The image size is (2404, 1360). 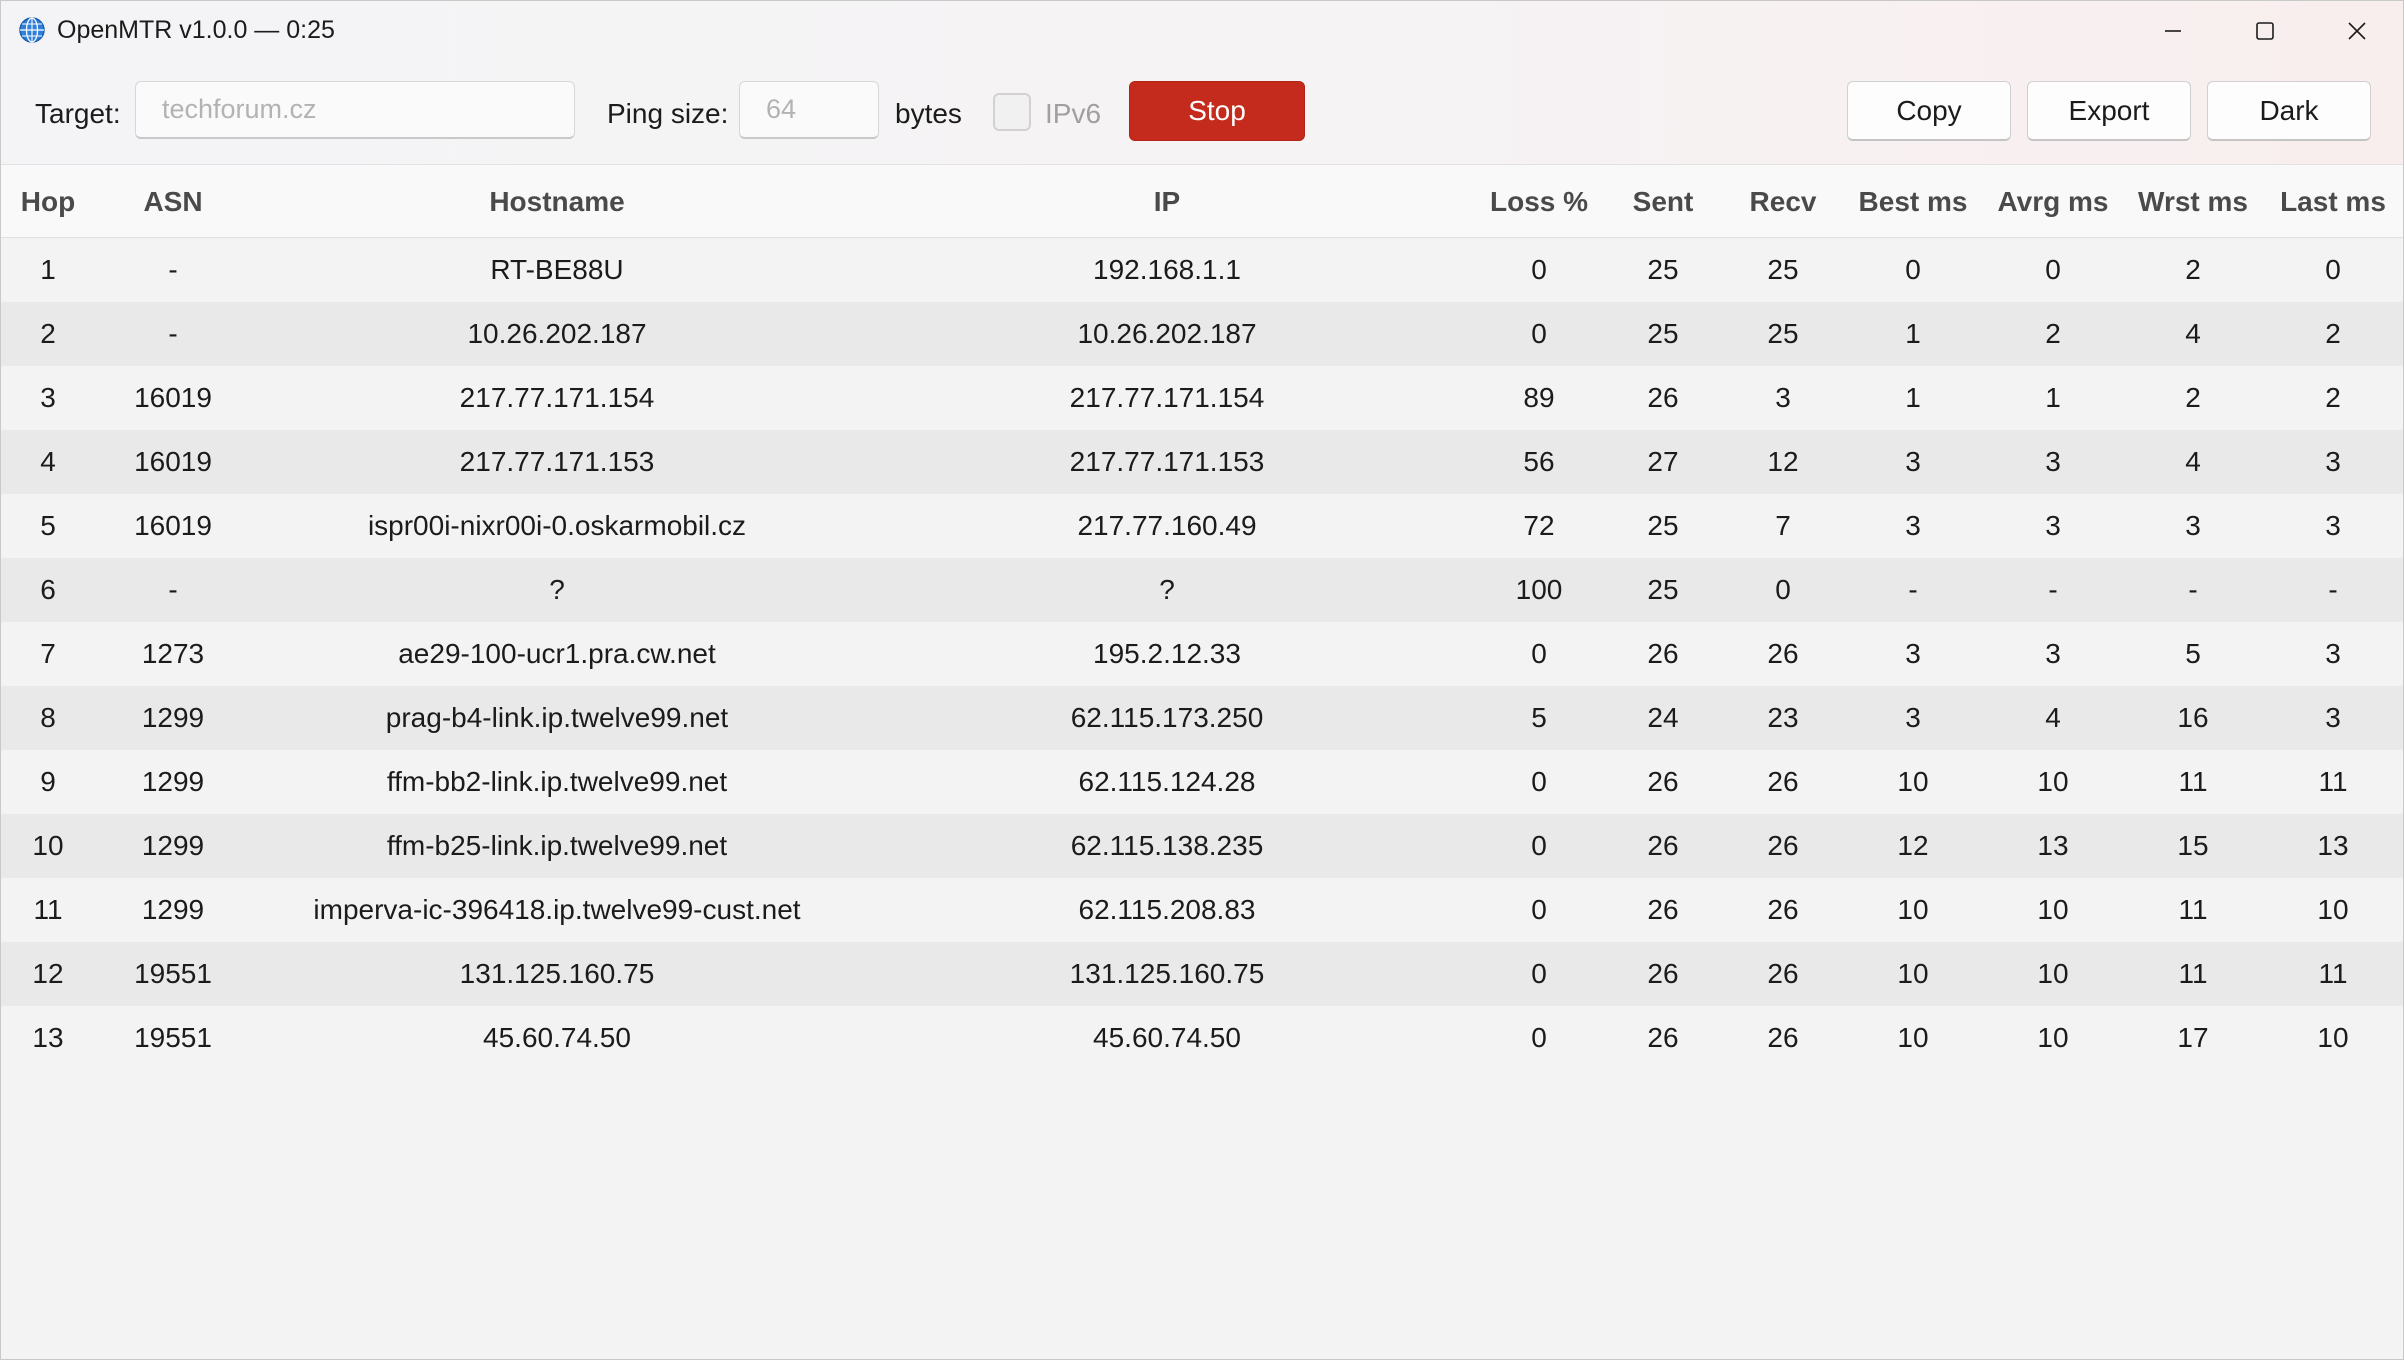 I want to click on cell-sent: 27, so click(x=1663, y=461).